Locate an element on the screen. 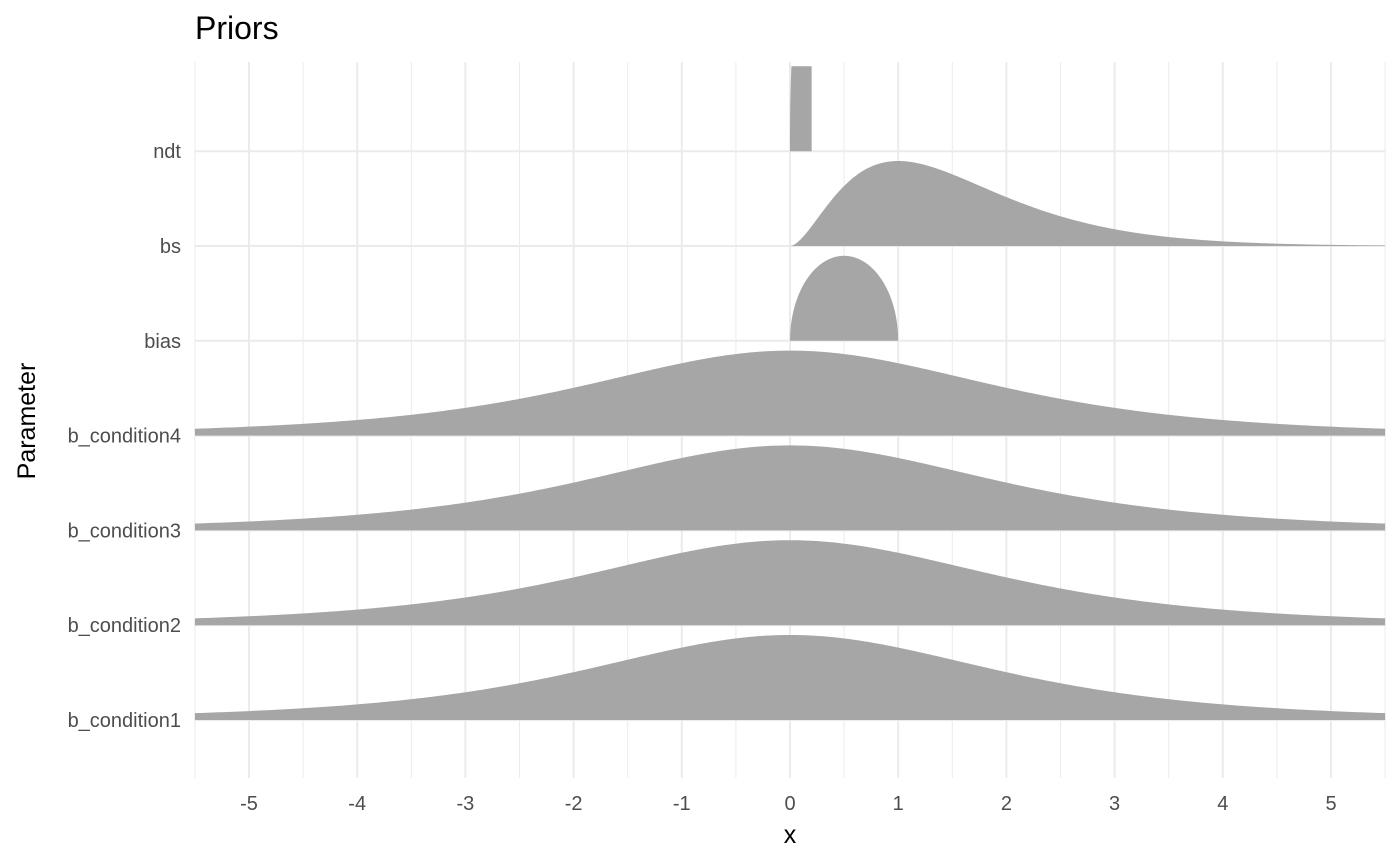 The width and height of the screenshot is (1400, 865). ridge-bias is located at coordinates (844, 298).